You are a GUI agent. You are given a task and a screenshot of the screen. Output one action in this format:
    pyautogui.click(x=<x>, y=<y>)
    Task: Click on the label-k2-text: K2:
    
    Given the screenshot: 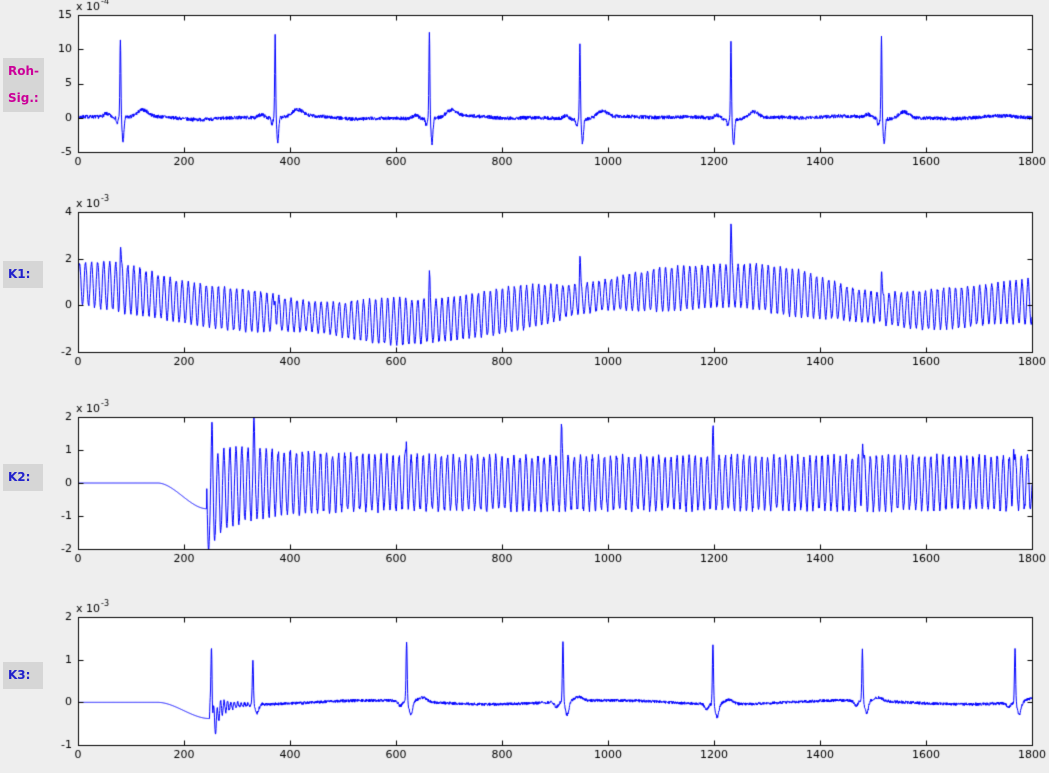 What is the action you would take?
    pyautogui.click(x=19, y=477)
    